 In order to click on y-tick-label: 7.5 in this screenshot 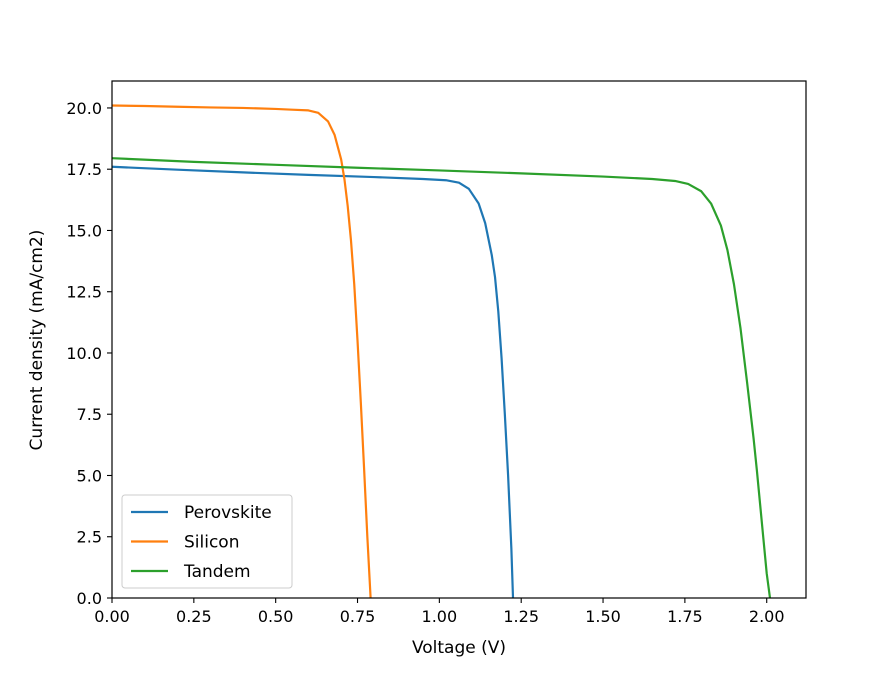, I will do `click(89, 414)`.